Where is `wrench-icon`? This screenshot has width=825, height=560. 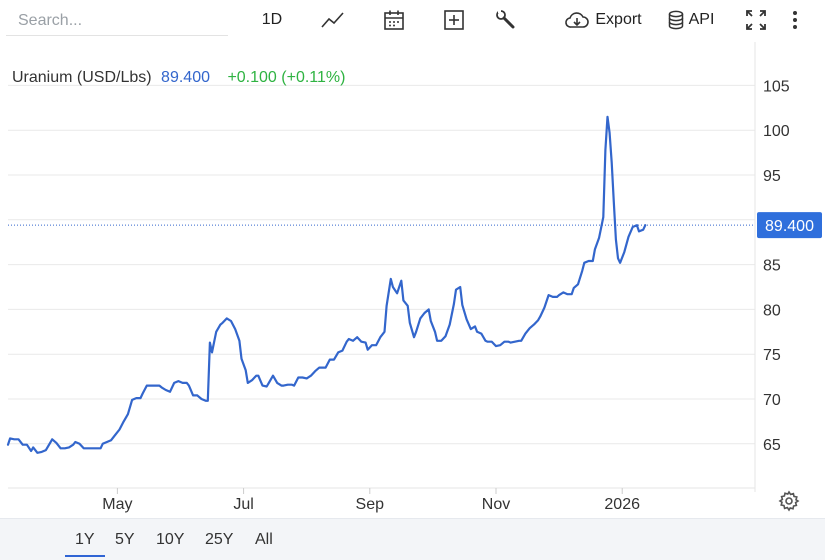
wrench-icon is located at coordinates (505, 19).